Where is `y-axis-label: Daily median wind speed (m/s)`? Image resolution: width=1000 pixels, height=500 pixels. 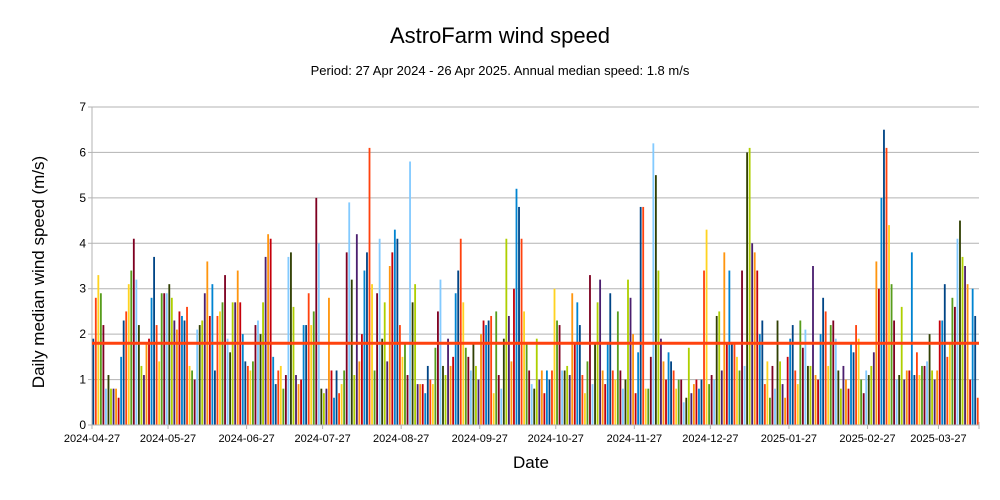 y-axis-label: Daily median wind speed (m/s) is located at coordinates (38, 272).